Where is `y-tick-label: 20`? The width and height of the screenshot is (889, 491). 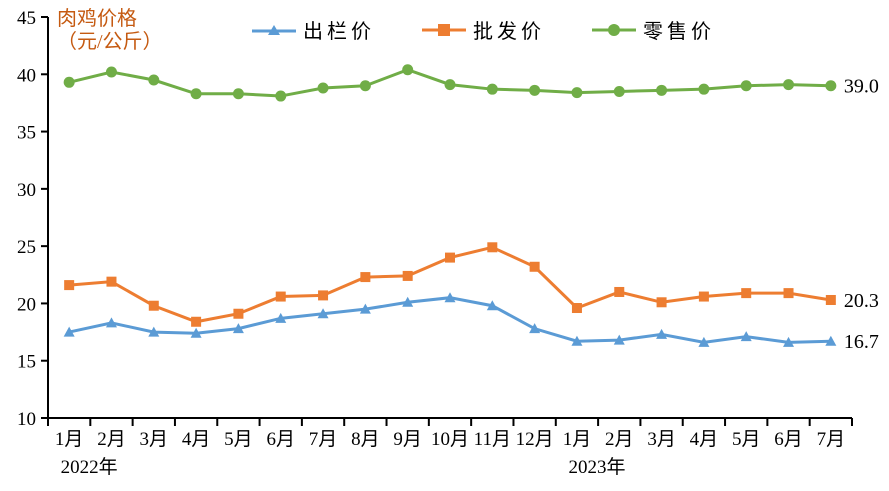 y-tick-label: 20 is located at coordinates (26, 304).